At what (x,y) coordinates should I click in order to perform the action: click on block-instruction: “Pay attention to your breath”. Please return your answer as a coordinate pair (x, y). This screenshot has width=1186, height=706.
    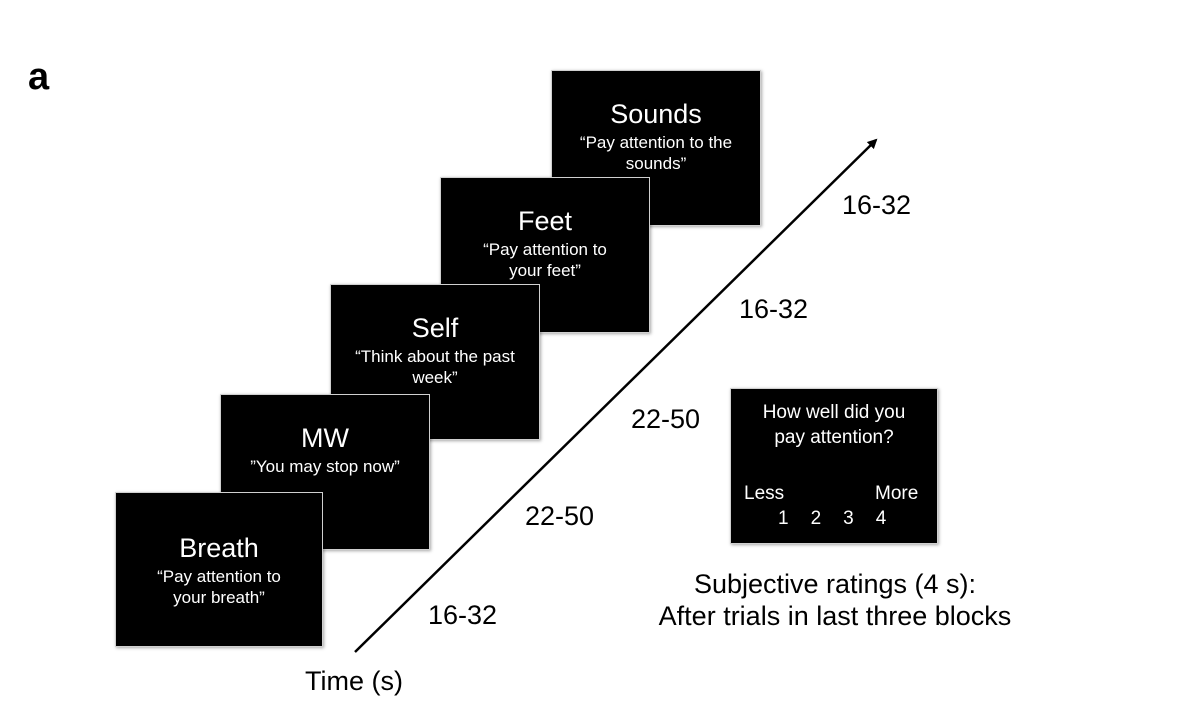
    Looking at the image, I should click on (219, 587).